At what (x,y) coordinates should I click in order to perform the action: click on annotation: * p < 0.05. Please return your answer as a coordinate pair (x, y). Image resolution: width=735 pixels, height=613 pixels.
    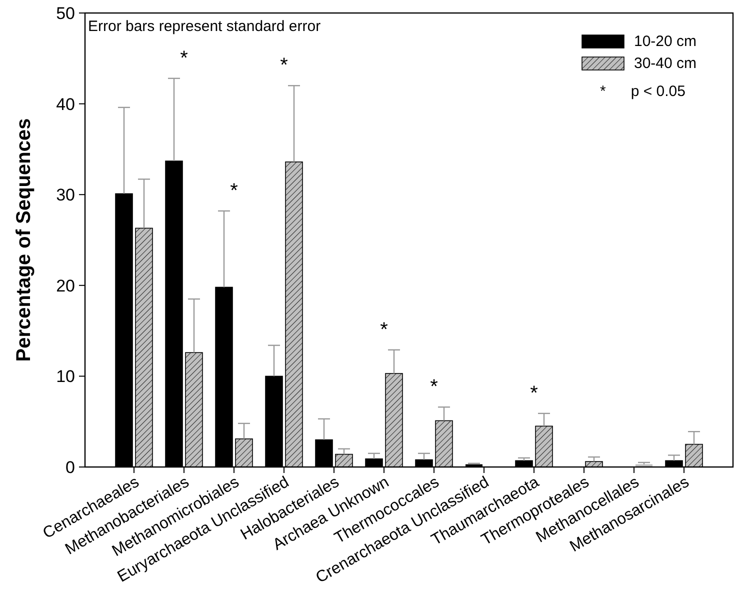
    Looking at the image, I should click on (643, 91).